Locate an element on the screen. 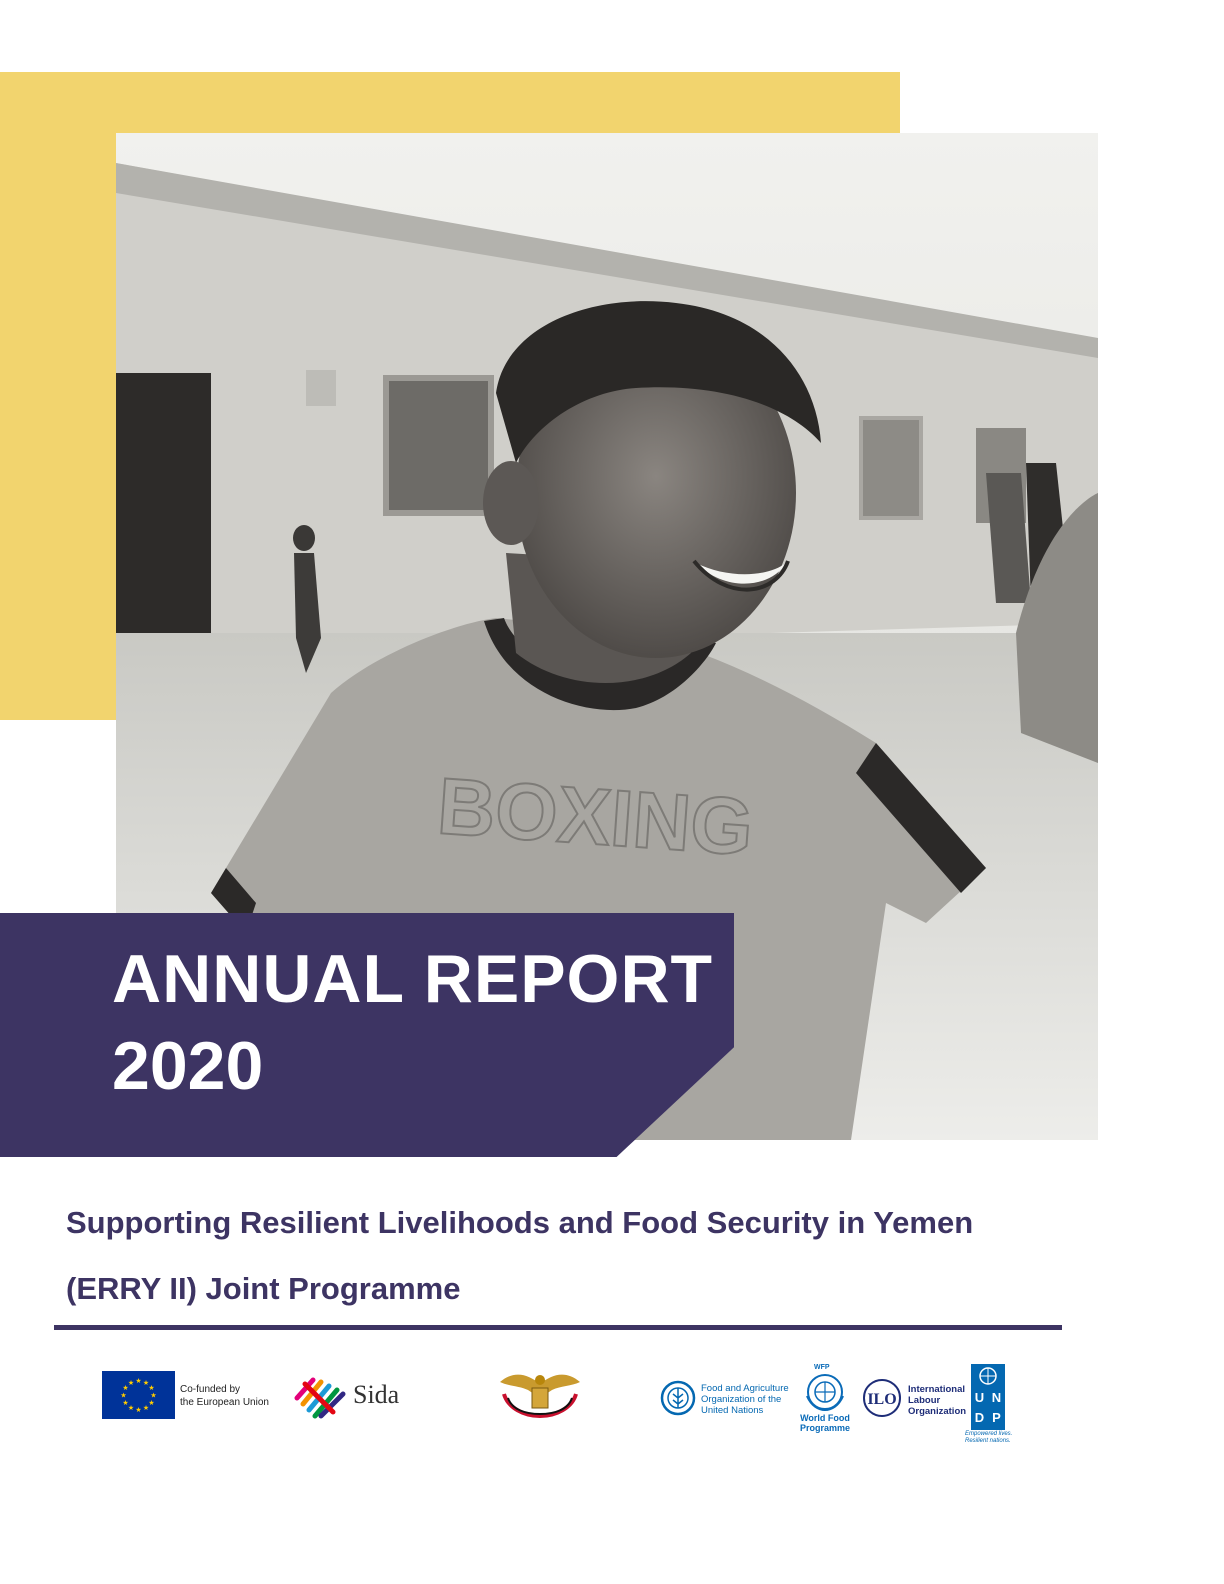 This screenshot has width=1224, height=1584. programme-name: (ERRY II) Joint Programme is located at coordinates (263, 1288).